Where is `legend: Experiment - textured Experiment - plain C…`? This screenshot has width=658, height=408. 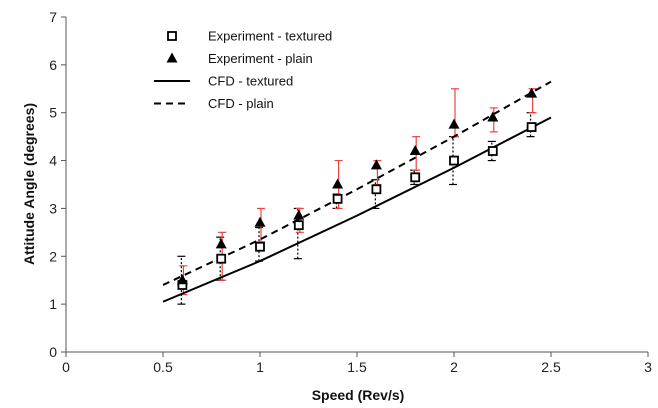
legend: Experiment - textured Experiment - plain C… is located at coordinates (243, 70).